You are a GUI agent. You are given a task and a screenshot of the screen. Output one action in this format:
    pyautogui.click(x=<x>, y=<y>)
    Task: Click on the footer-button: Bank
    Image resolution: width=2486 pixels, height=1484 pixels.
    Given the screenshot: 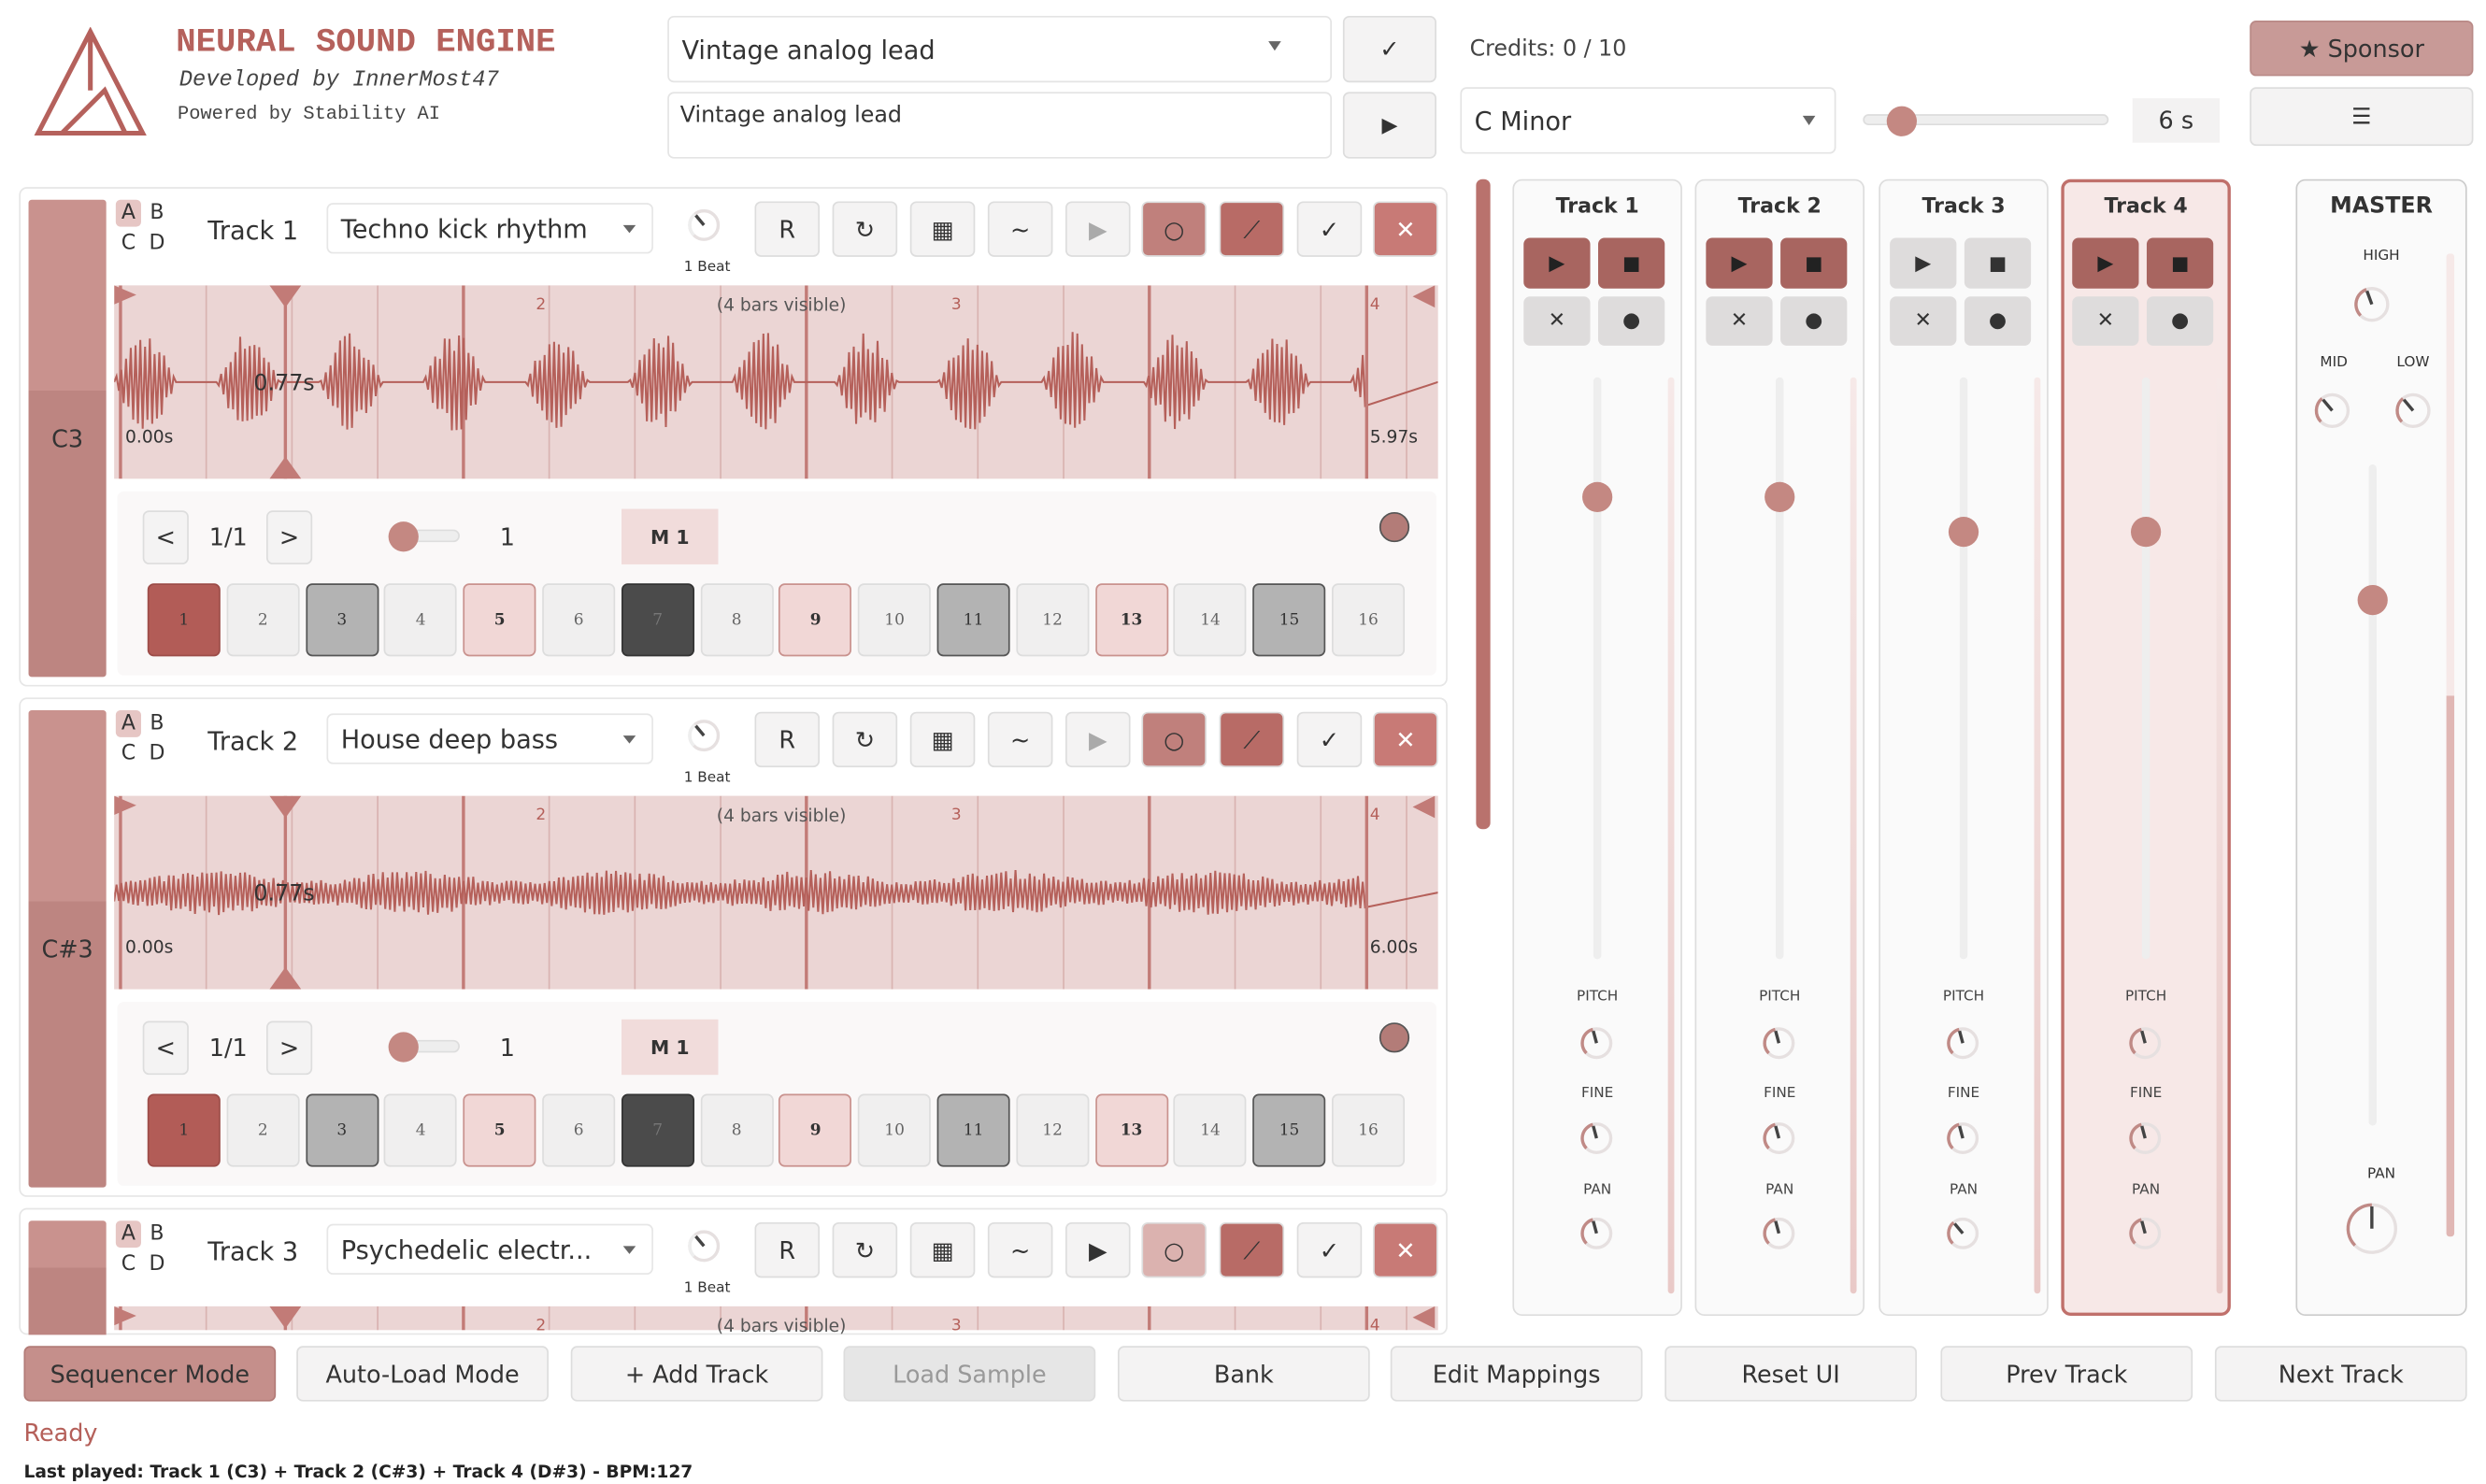 What is the action you would take?
    pyautogui.click(x=1243, y=1374)
    